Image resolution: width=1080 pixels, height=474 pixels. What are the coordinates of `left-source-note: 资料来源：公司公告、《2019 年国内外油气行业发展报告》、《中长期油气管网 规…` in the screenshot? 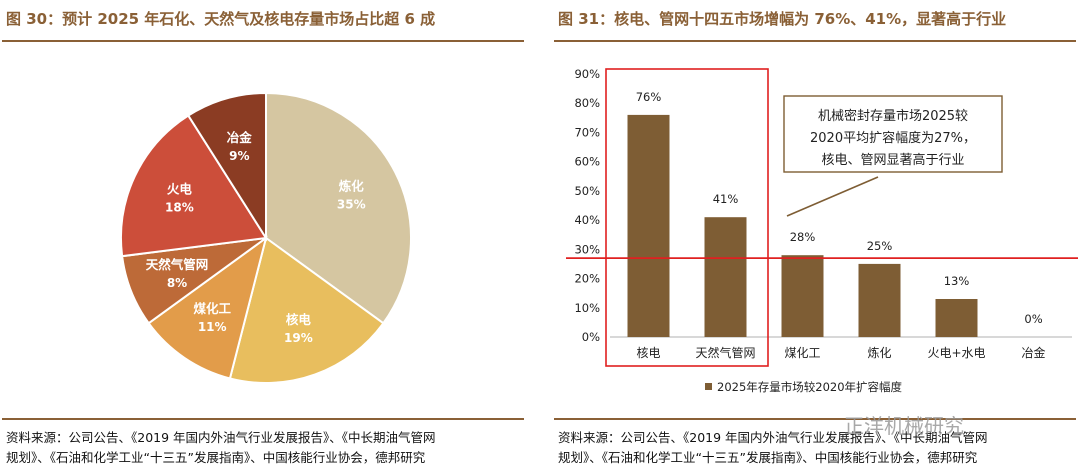 It's located at (265, 448).